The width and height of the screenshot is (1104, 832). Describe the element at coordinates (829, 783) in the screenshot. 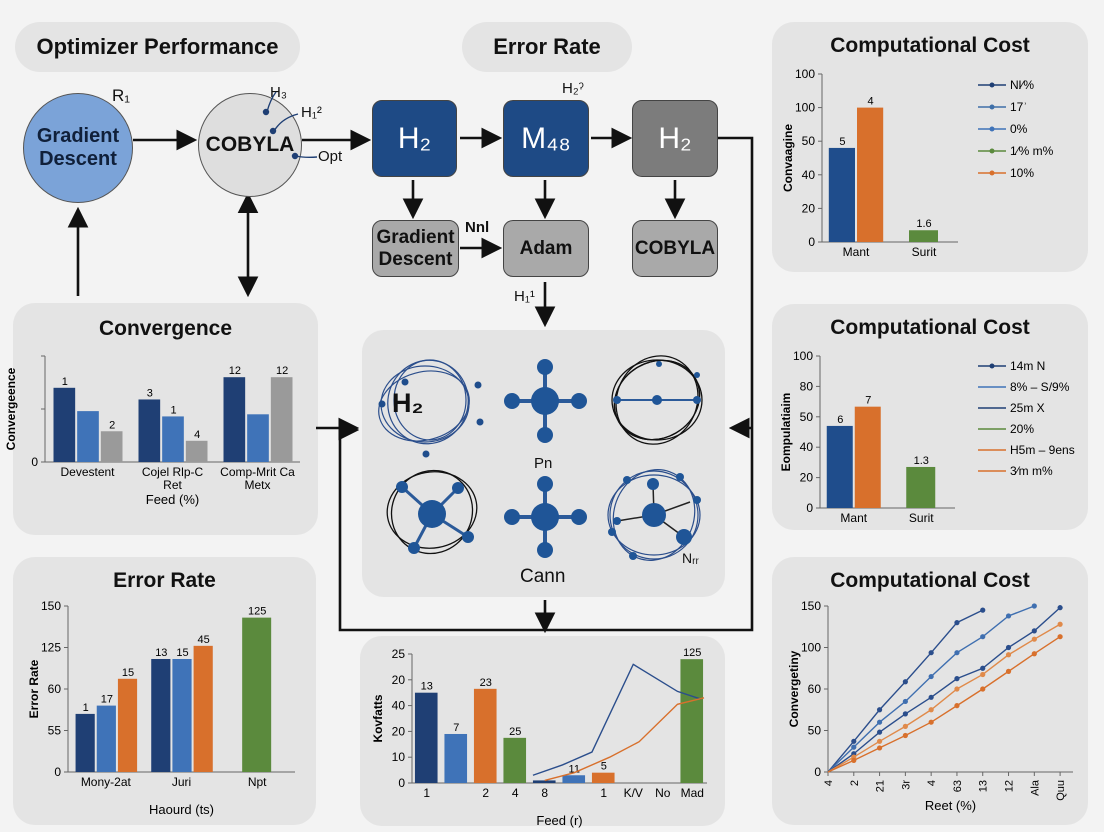

I see `x-tick-label: 4` at that location.